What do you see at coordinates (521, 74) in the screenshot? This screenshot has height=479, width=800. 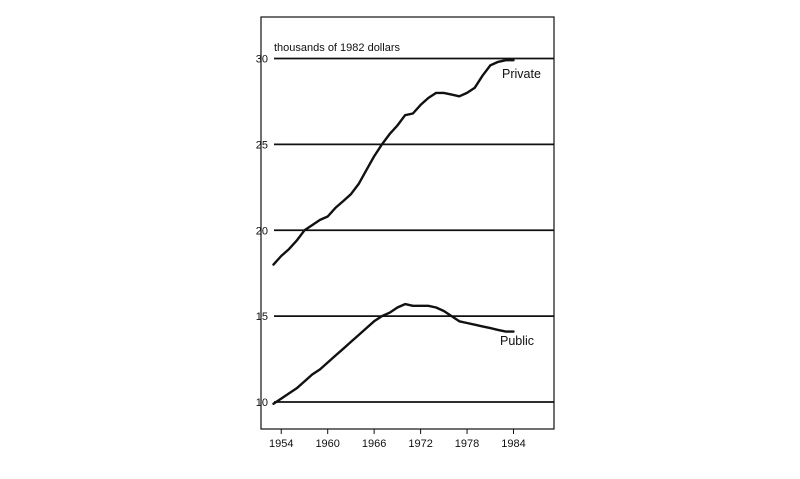 I see `series-label-private: Private` at bounding box center [521, 74].